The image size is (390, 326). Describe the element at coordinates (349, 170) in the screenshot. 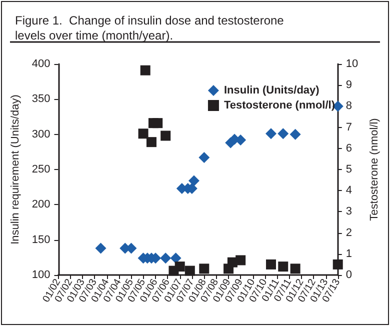

I see `y2-tick-label: 5` at that location.